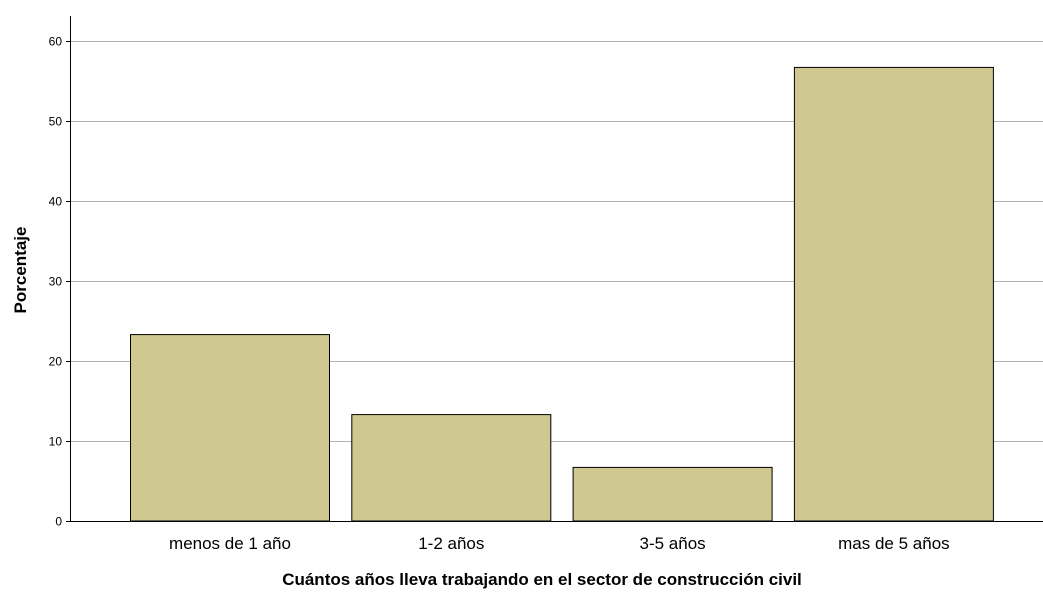 The image size is (1043, 592). I want to click on x-tick-label-0: menos de 1 año, so click(230, 543).